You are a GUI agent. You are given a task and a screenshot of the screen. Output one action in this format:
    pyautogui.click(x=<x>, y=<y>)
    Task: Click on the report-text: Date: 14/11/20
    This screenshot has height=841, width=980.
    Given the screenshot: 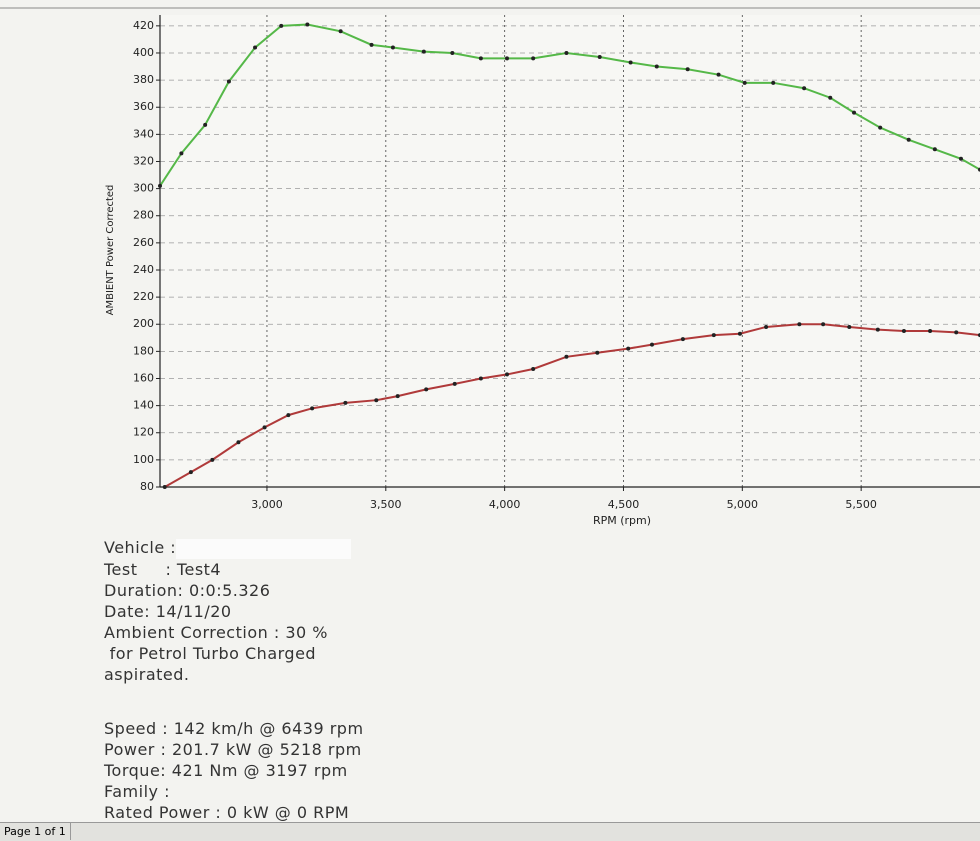 What is the action you would take?
    pyautogui.click(x=168, y=611)
    